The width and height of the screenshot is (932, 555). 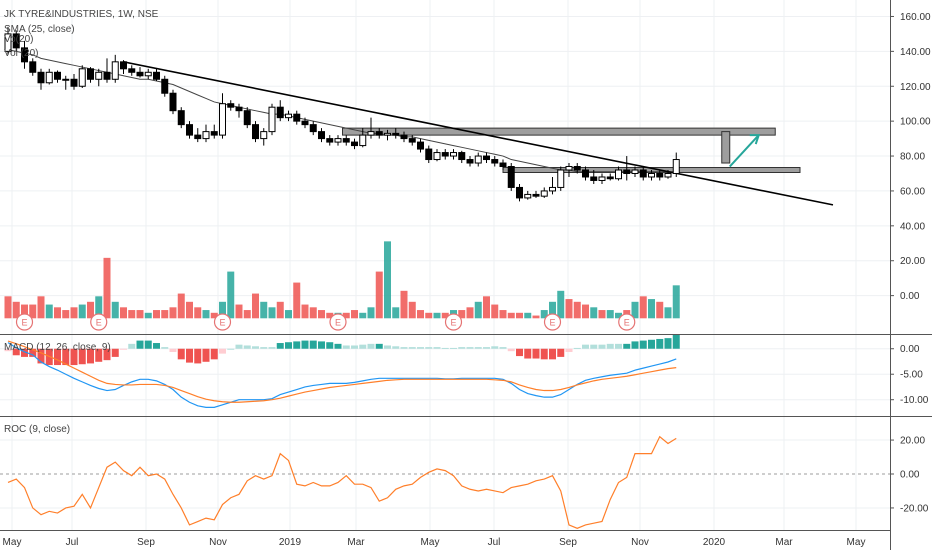 I want to click on roc-tick-label: -20.00, so click(x=914, y=508).